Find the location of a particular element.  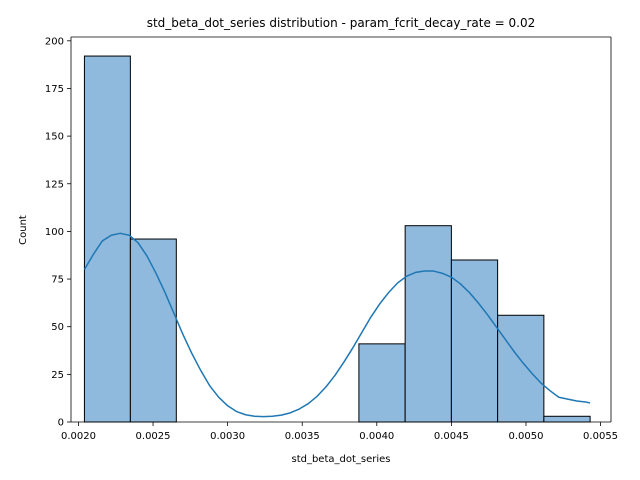

y-tick-label: 50 is located at coordinates (57, 327).